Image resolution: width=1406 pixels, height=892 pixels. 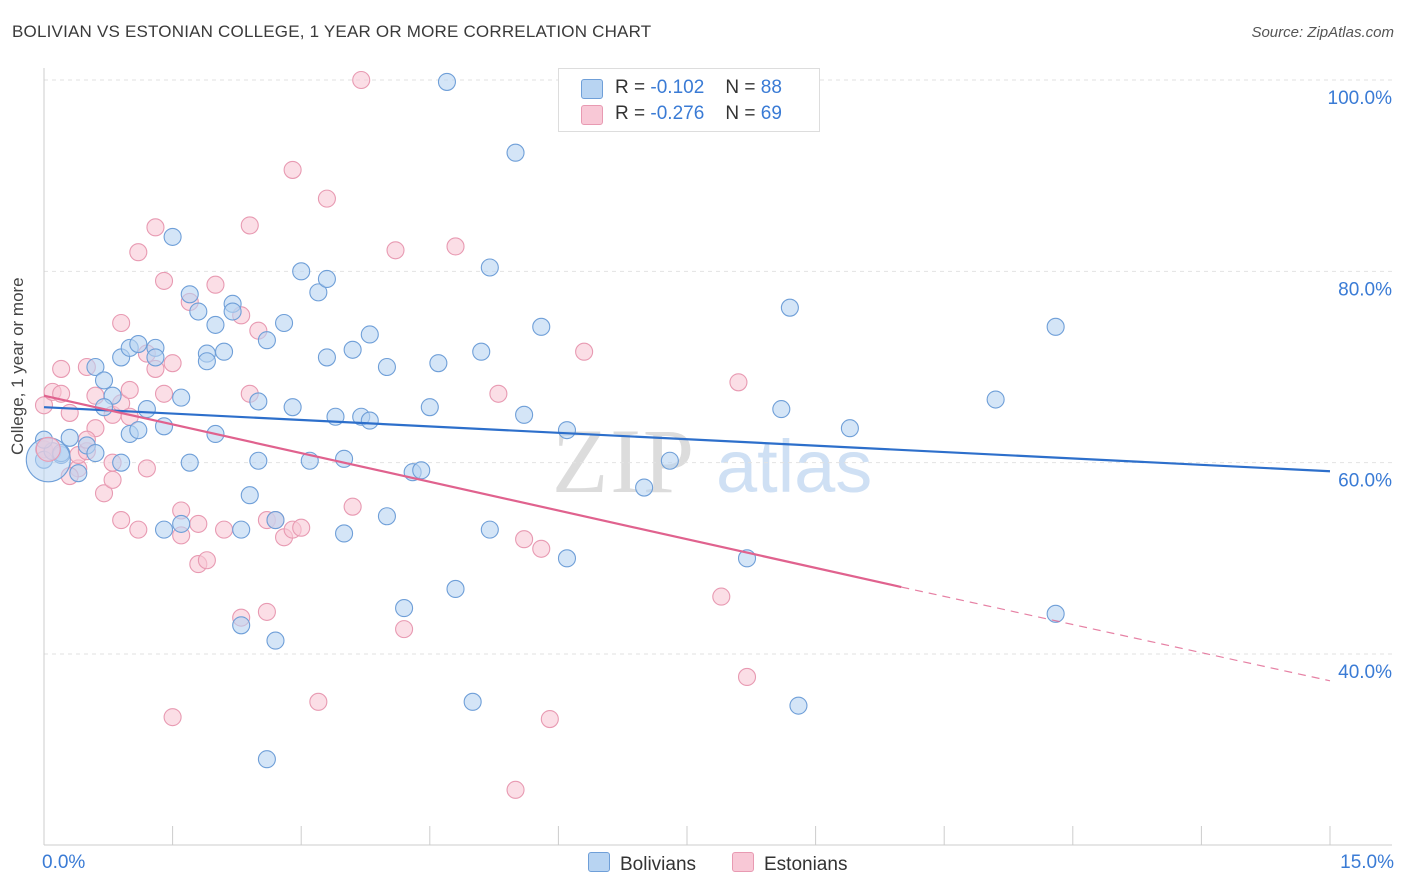 I want to click on x-tick-label-max: 15.0%, so click(x=1367, y=862).